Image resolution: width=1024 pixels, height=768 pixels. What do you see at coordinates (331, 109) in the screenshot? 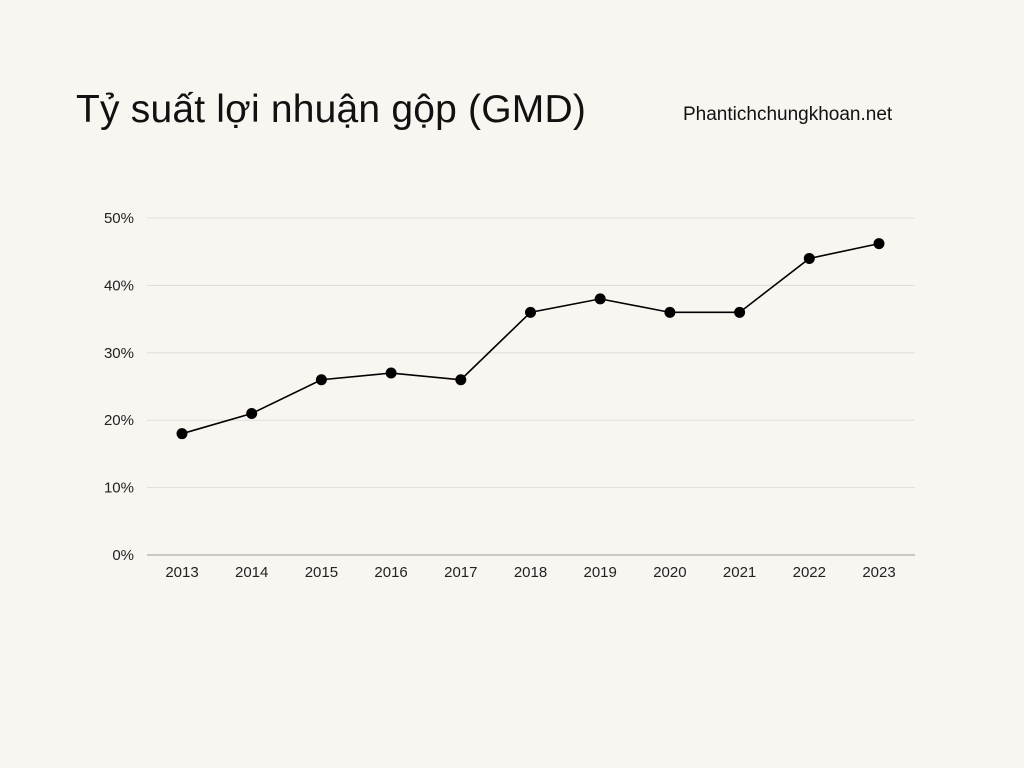
I see `chart-title: Tỷ suất lợi nhuận gộp (GMD)` at bounding box center [331, 109].